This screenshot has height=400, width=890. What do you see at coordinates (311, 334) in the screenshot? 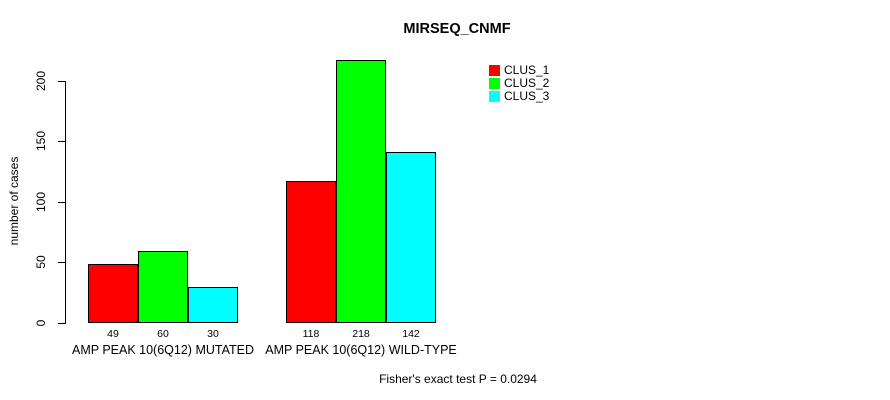
I see `bar-value-label: 118` at bounding box center [311, 334].